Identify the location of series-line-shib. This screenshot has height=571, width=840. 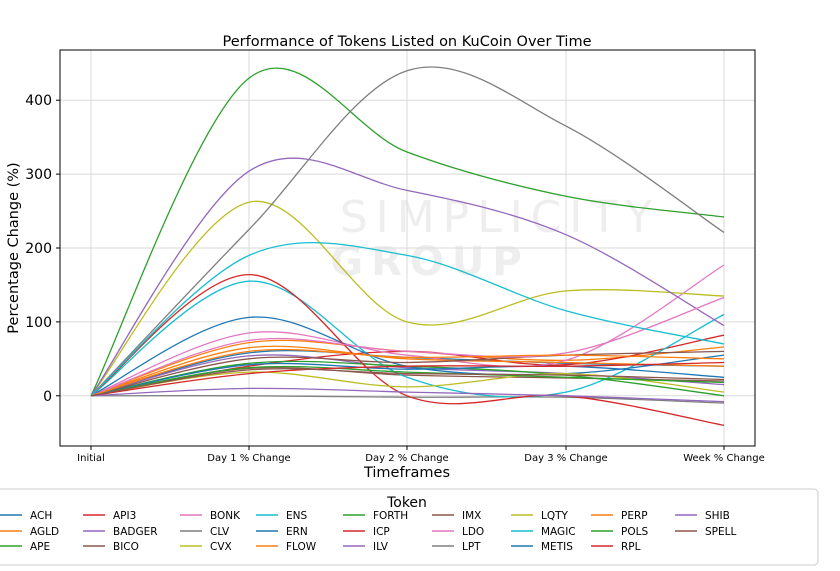
(407, 395).